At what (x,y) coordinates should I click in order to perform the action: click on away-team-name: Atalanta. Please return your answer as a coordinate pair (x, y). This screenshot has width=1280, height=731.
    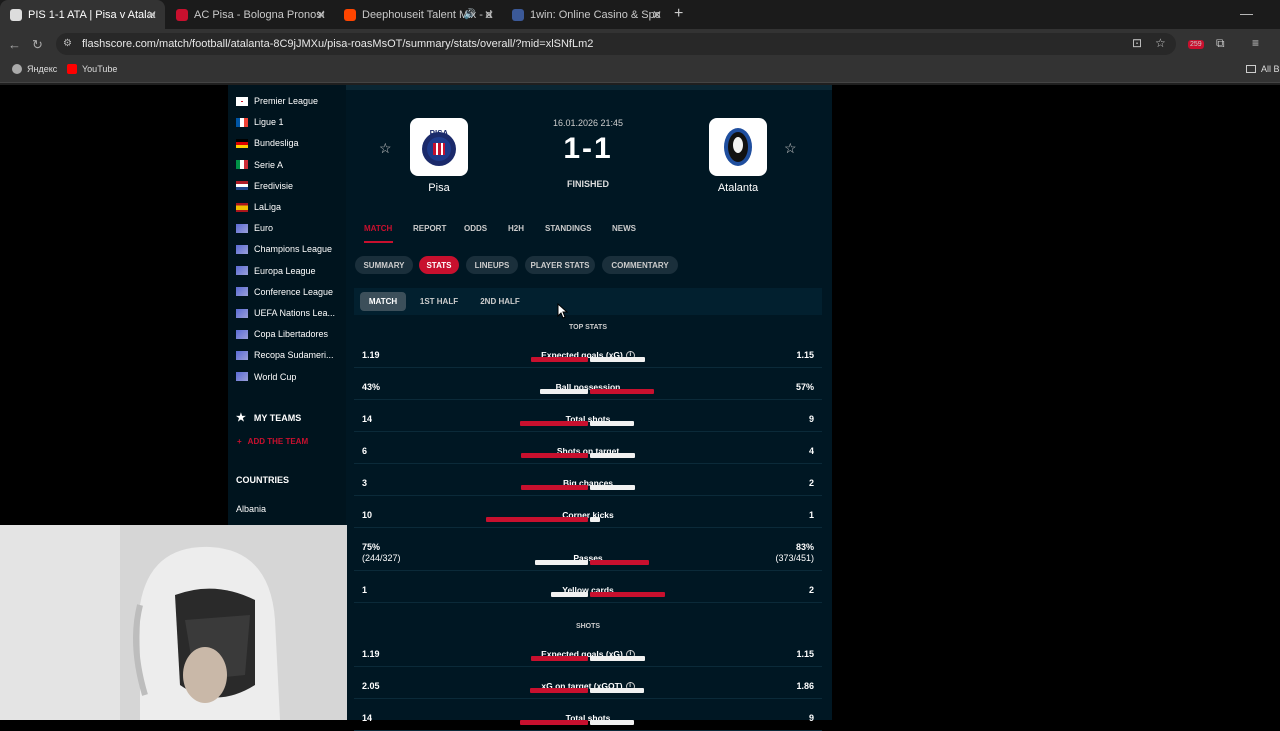
    Looking at the image, I should click on (738, 188).